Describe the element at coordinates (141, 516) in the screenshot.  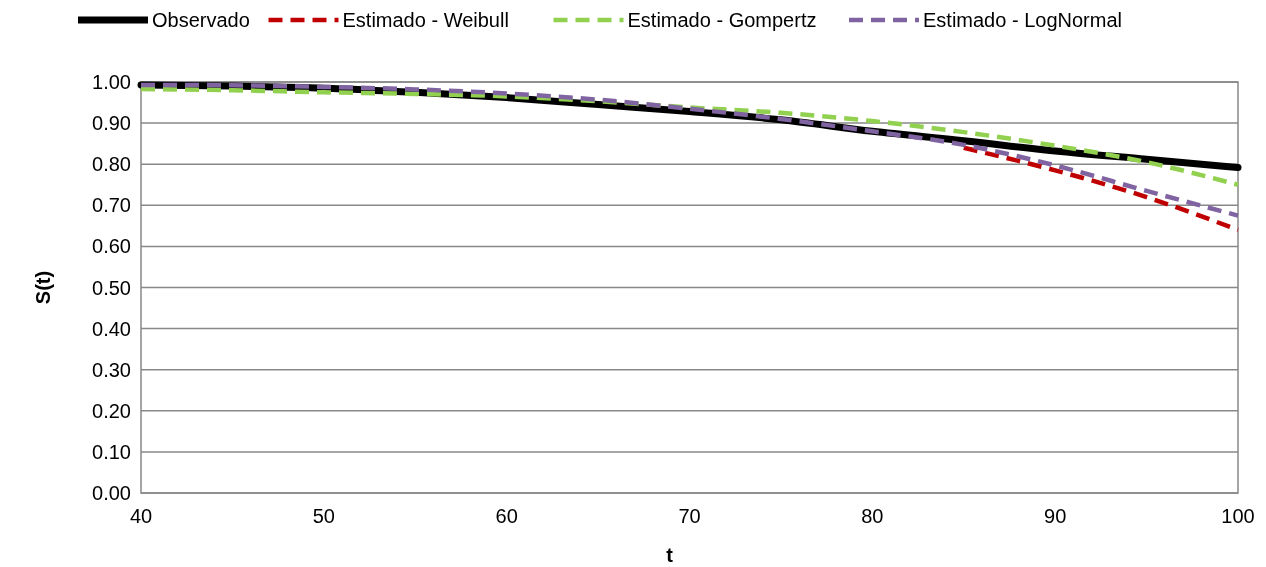
I see `x-tick-label: 40` at that location.